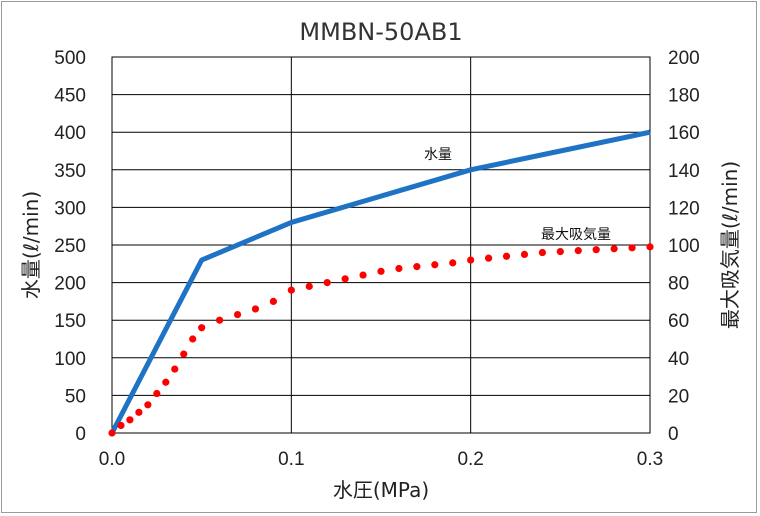 The width and height of the screenshot is (760, 516). Describe the element at coordinates (70, 171) in the screenshot. I see `y-tick-label-left: 350` at that location.